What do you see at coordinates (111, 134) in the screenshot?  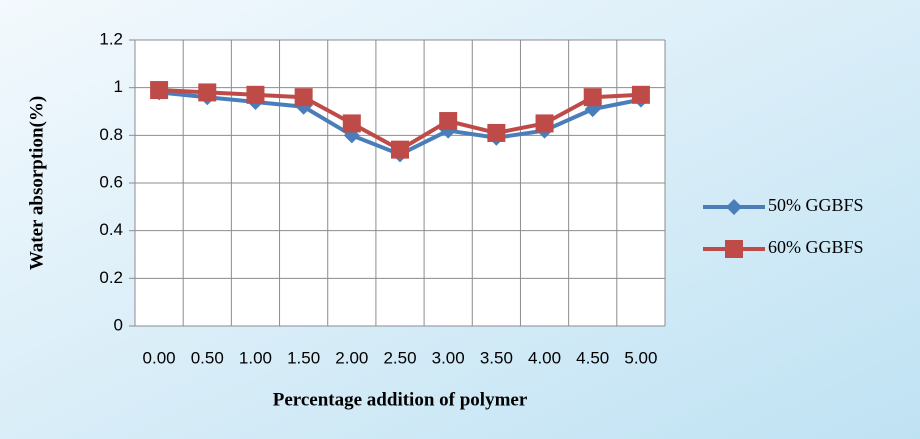 I see `y-tick-label: 0.8` at bounding box center [111, 134].